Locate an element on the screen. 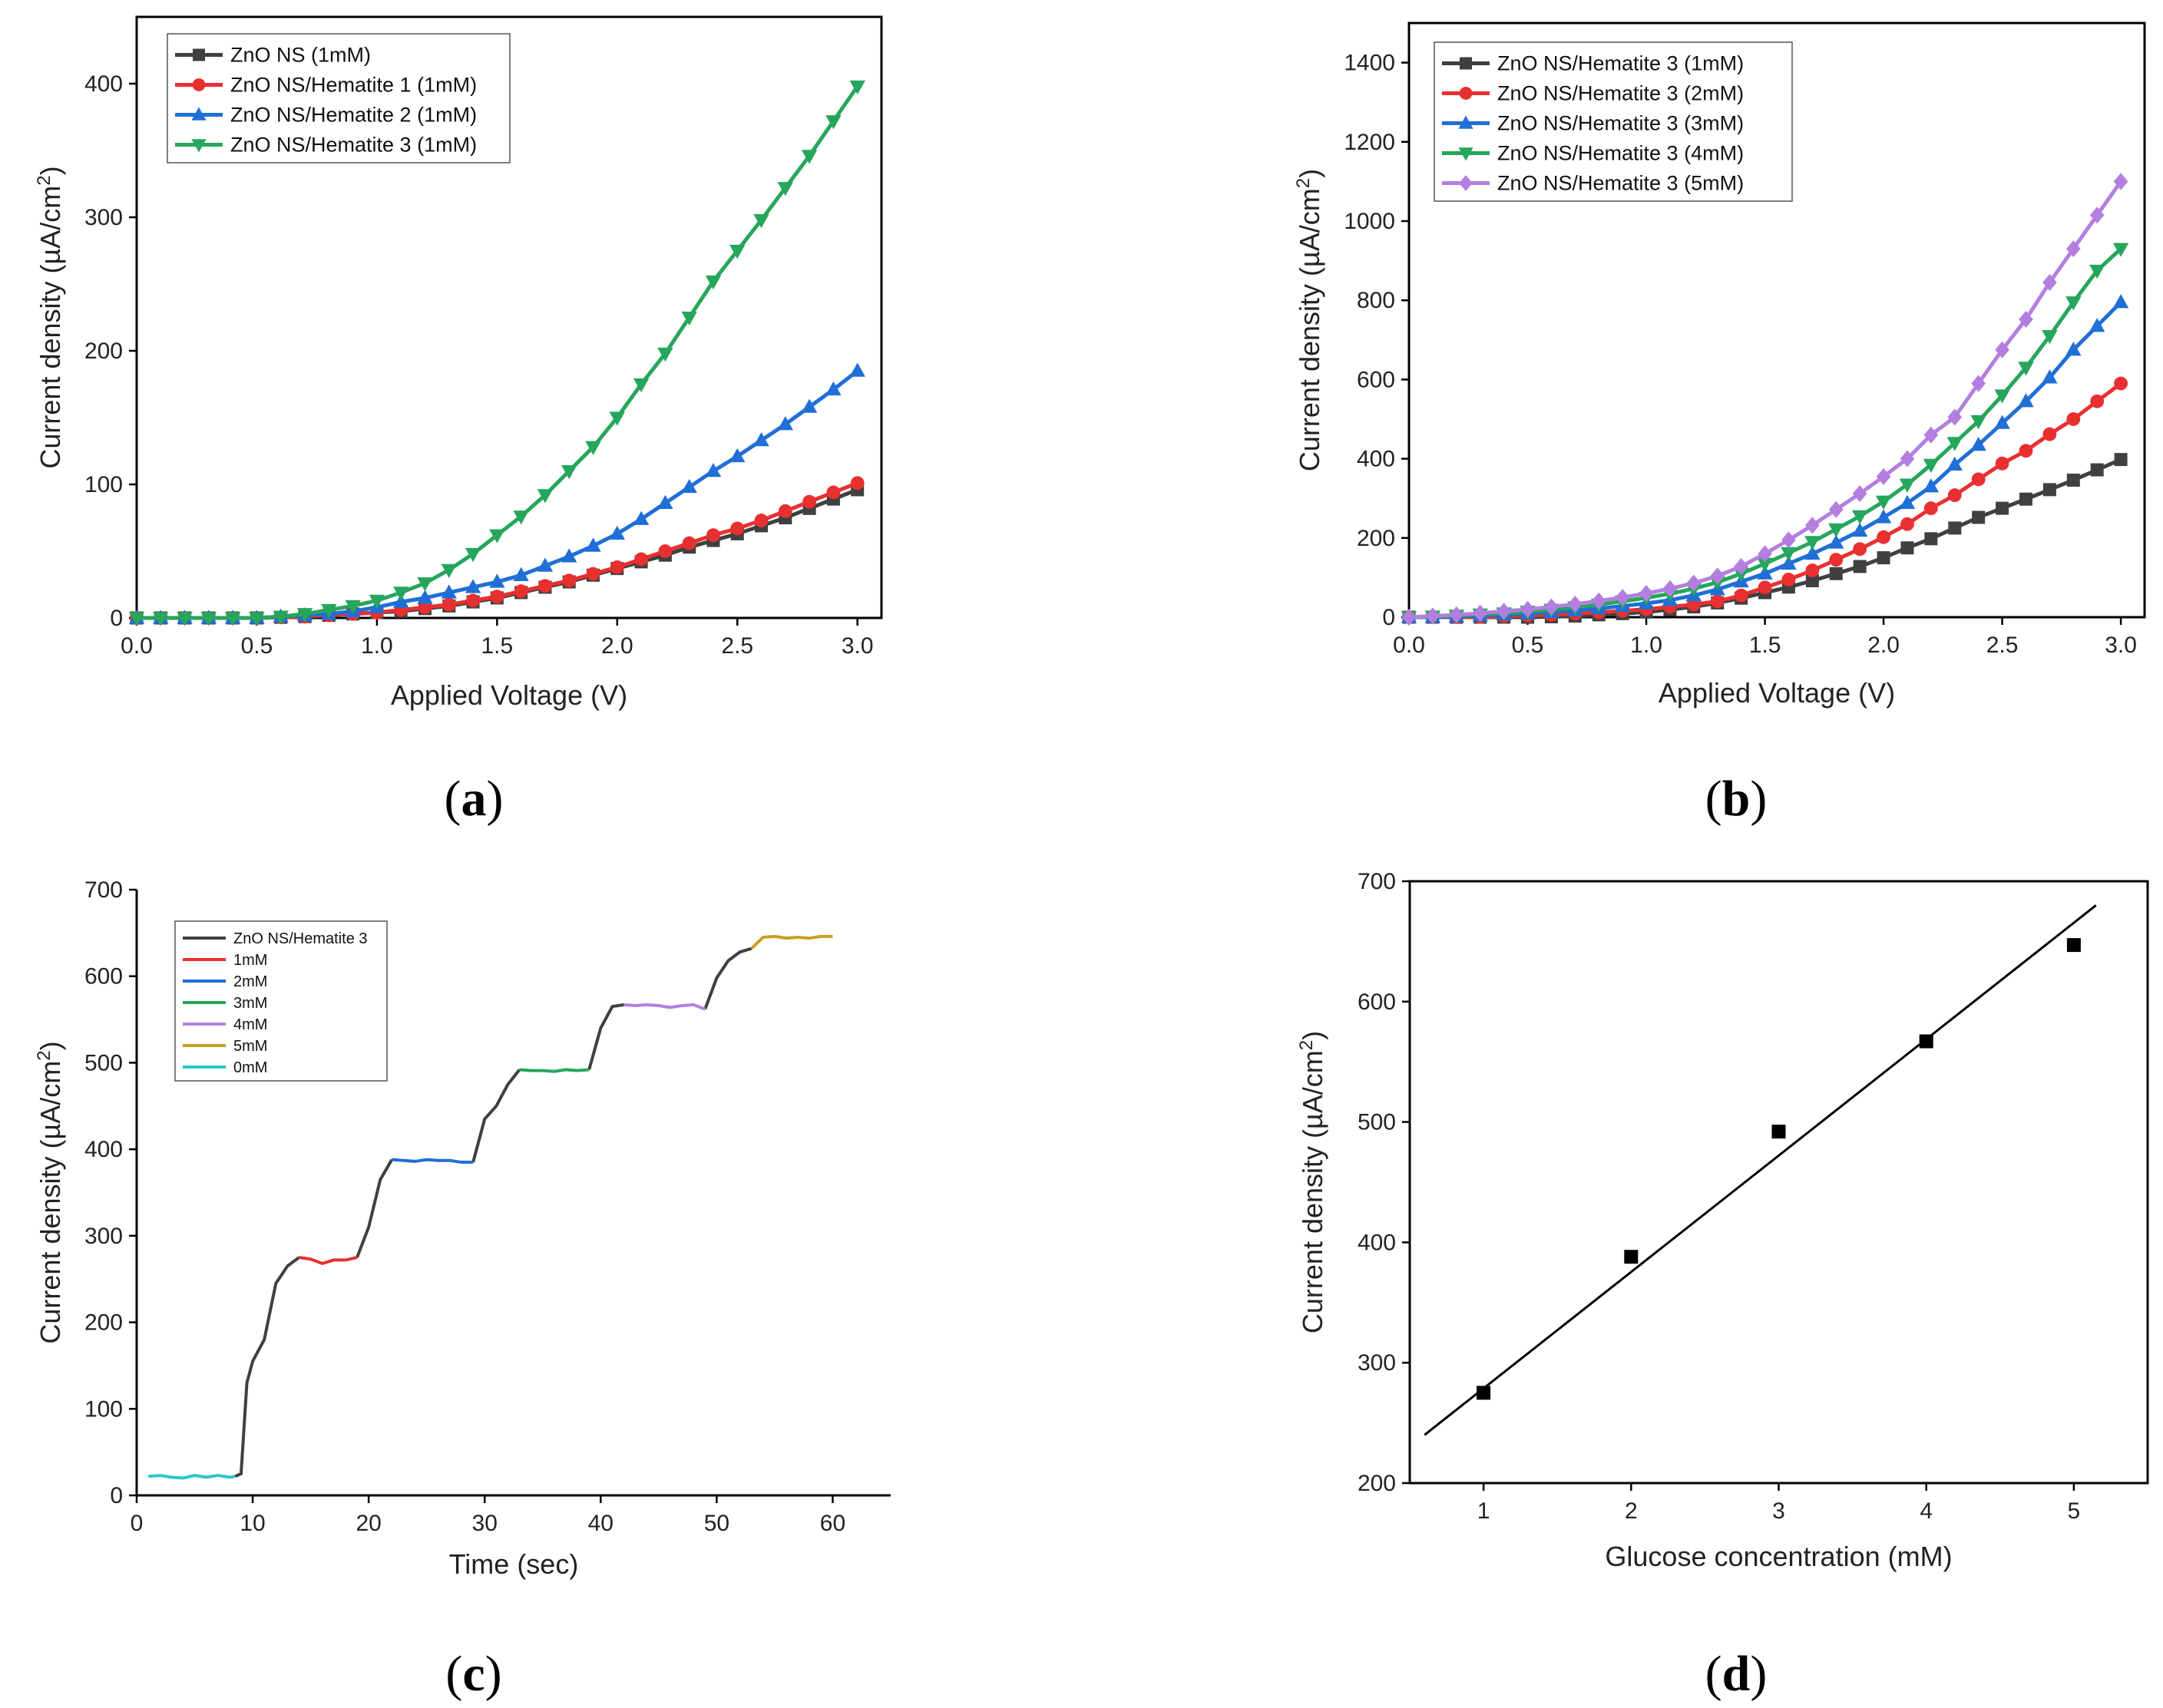  legend-entry-label: 3mM is located at coordinates (250, 1003).